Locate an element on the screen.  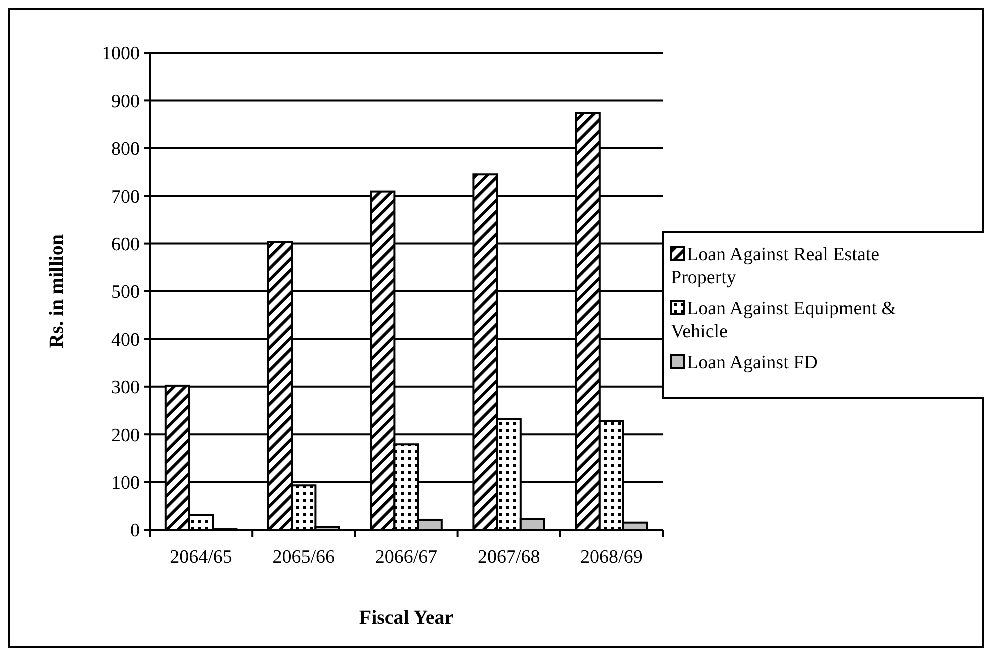
y-tick-label: 600 is located at coordinates (126, 245).